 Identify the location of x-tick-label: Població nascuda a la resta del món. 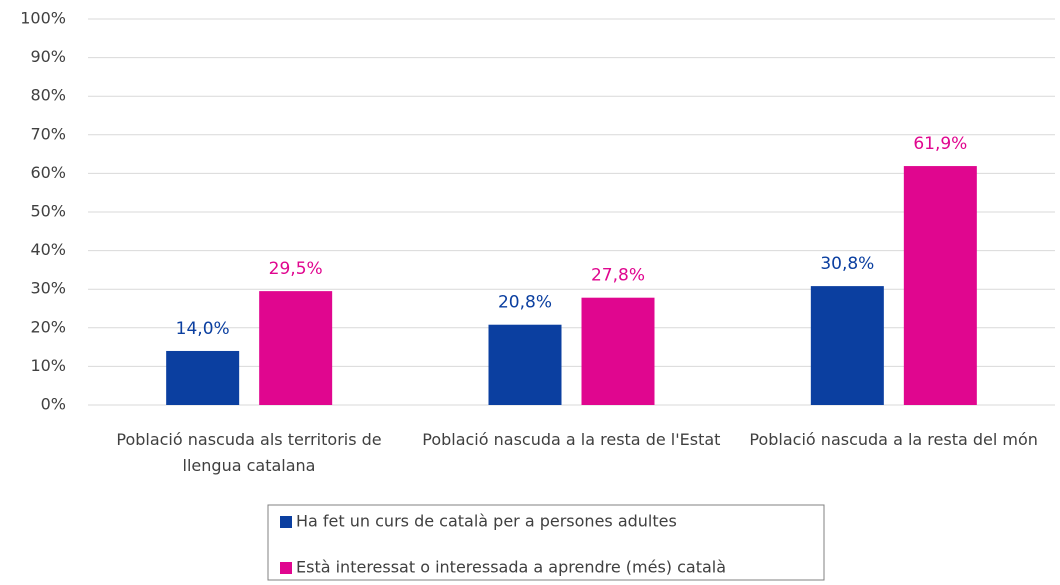
(893, 439).